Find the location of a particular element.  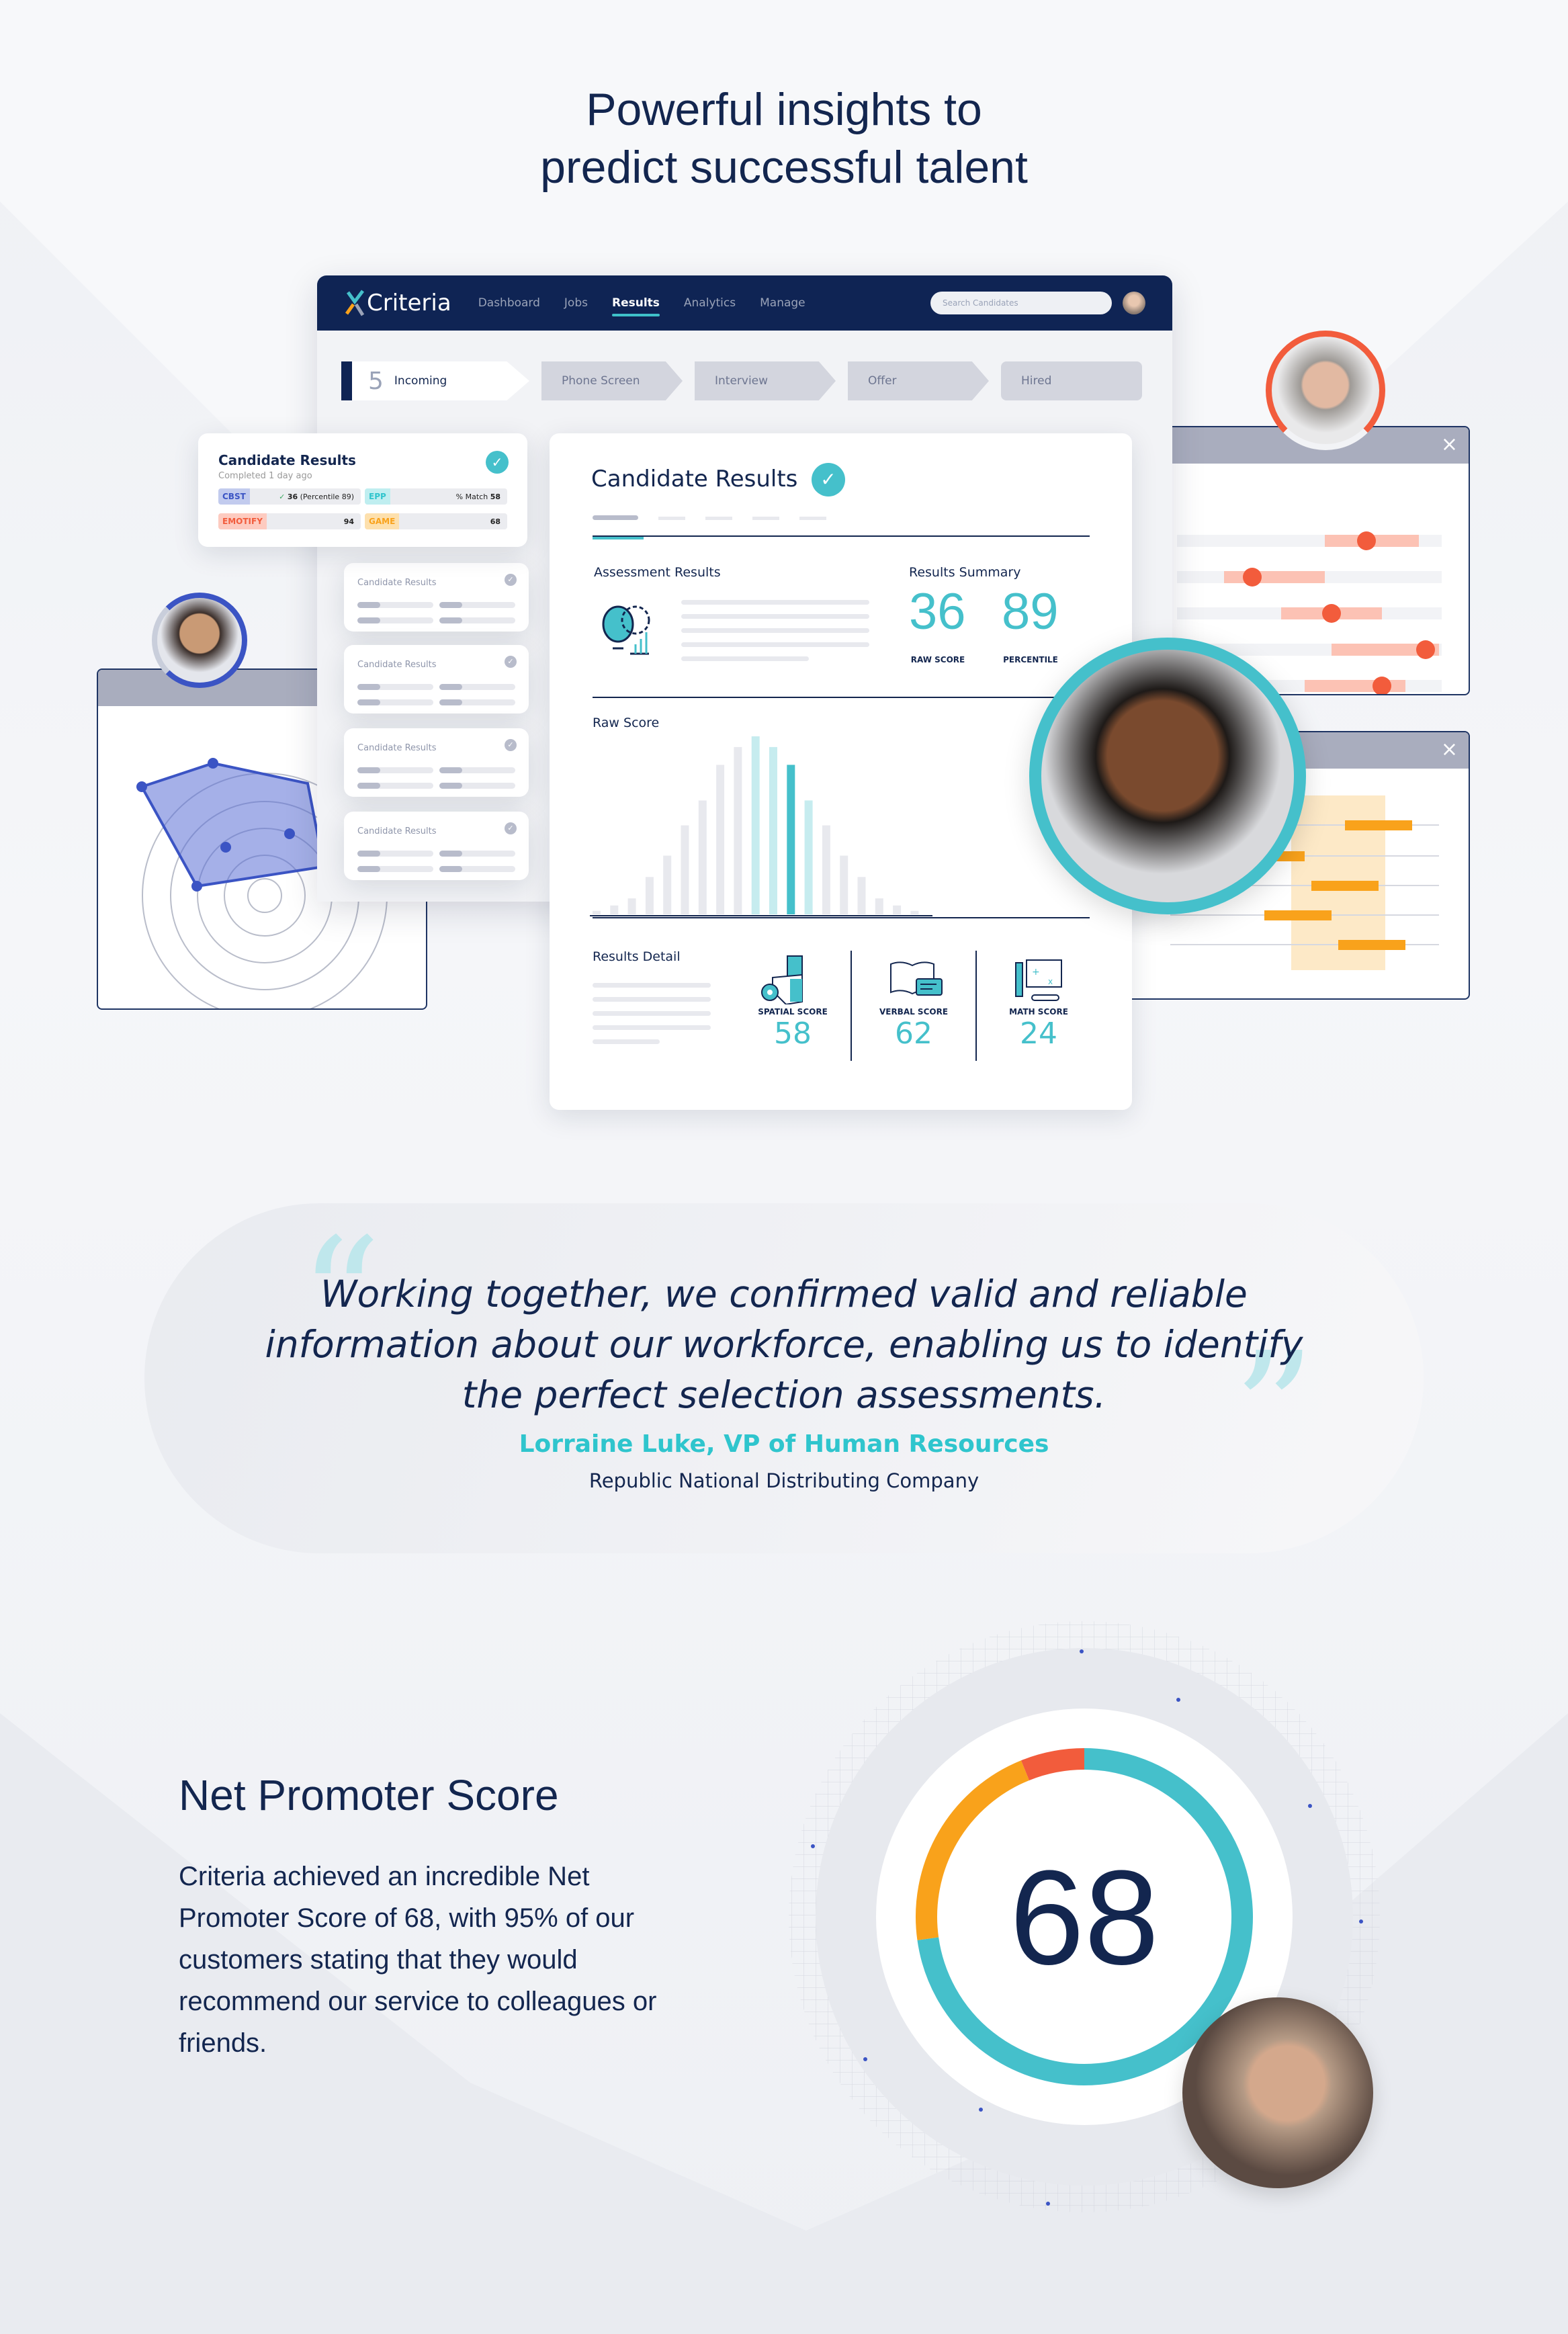

criteria-logo: Criteria is located at coordinates (397, 303).